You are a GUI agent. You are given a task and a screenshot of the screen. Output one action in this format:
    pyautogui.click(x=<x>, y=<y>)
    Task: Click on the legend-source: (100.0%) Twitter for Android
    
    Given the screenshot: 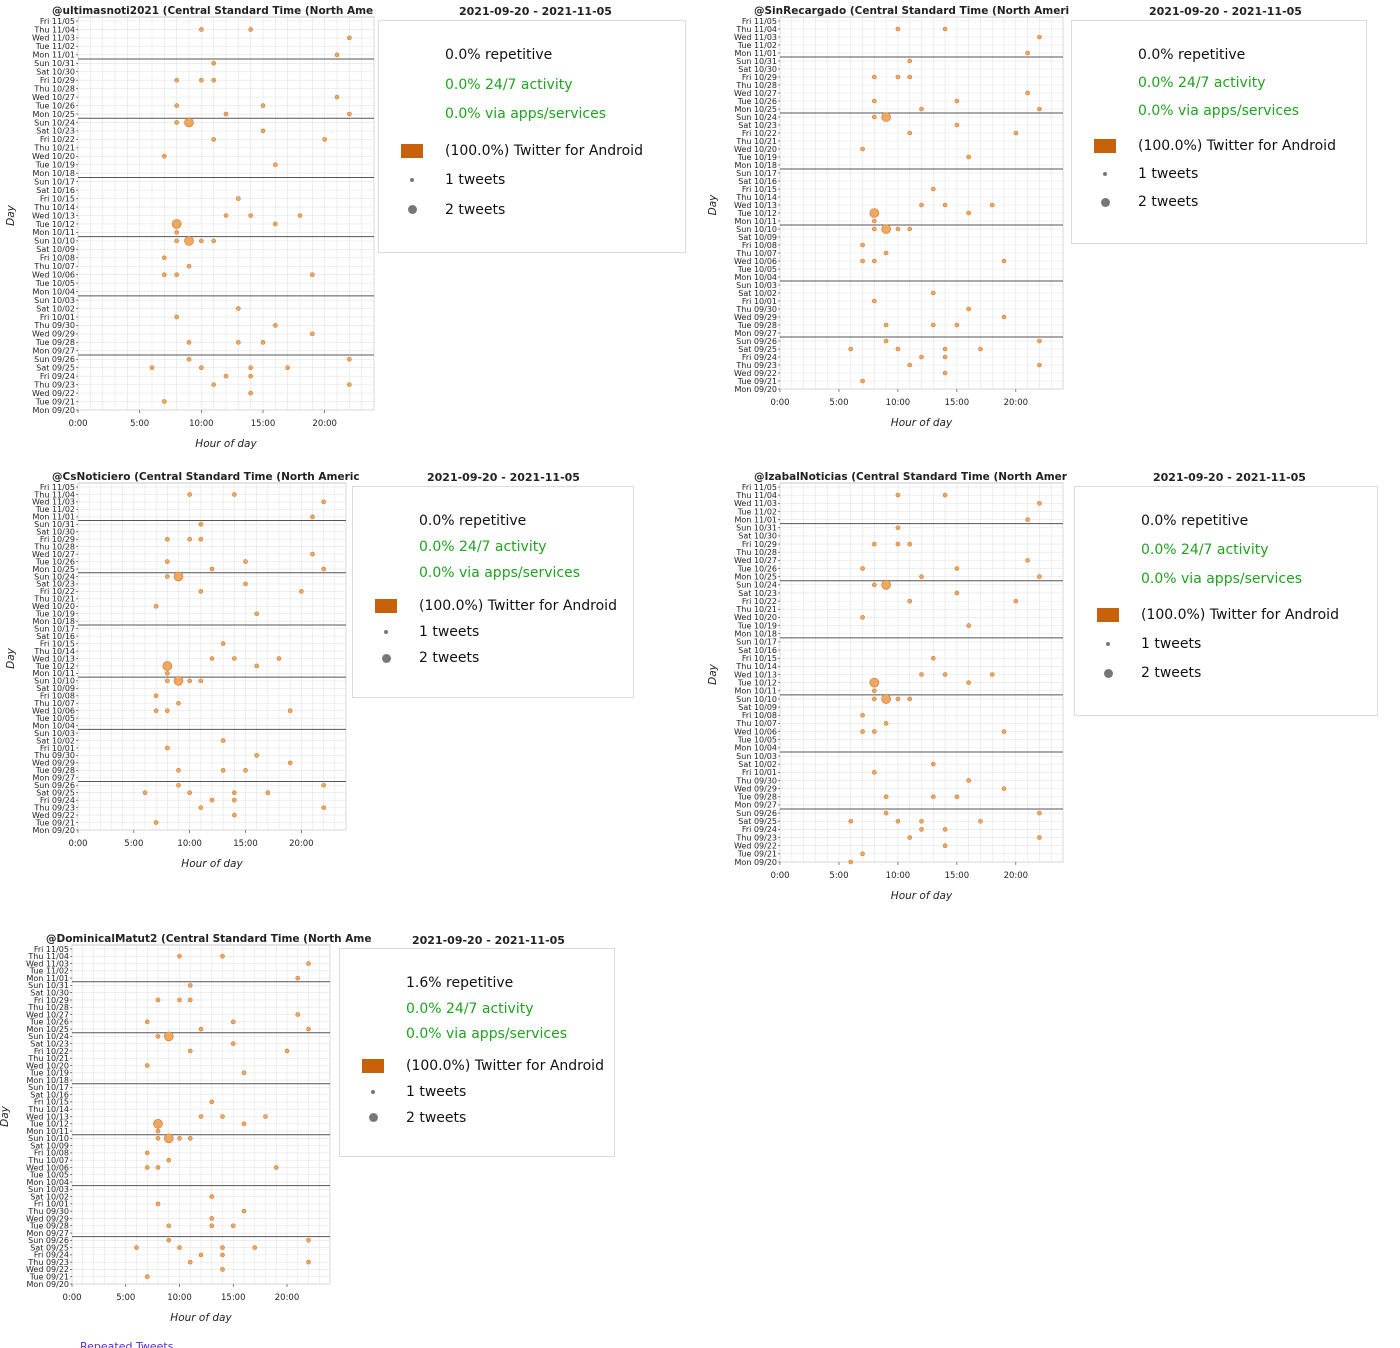 What is the action you would take?
    pyautogui.click(x=1240, y=615)
    